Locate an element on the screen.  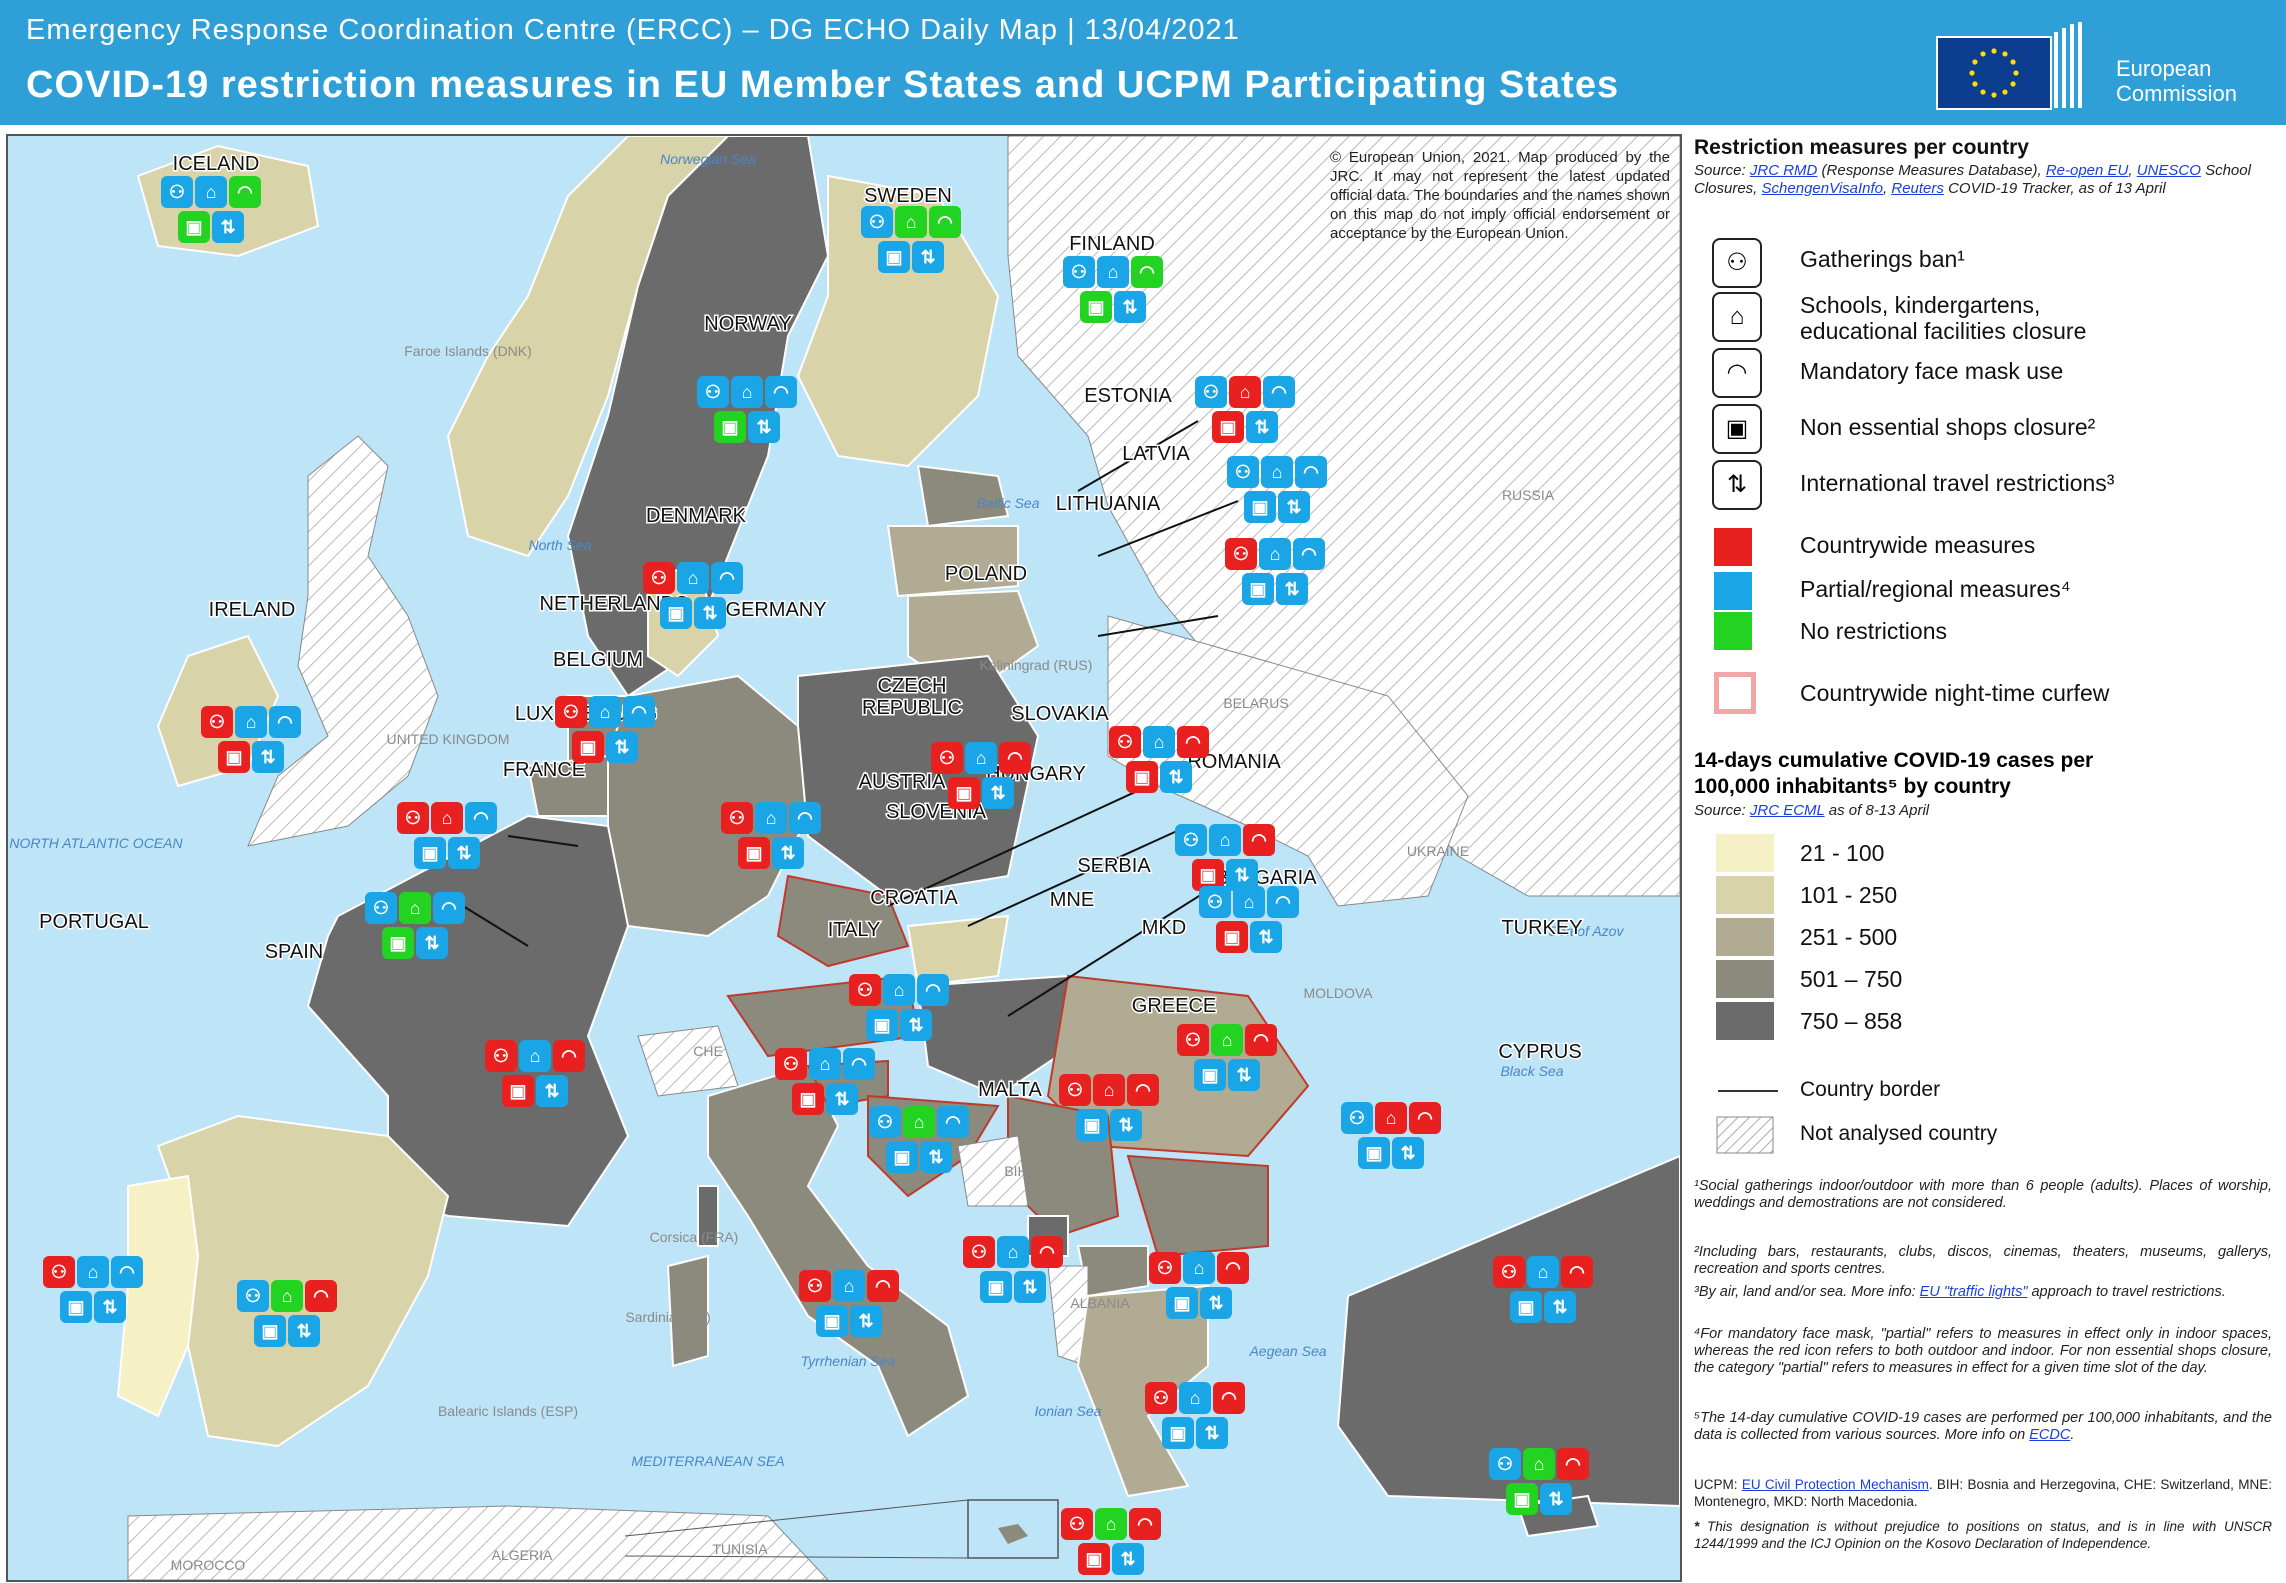
source-text: as of 8-13 April is located at coordinates (1877, 810).